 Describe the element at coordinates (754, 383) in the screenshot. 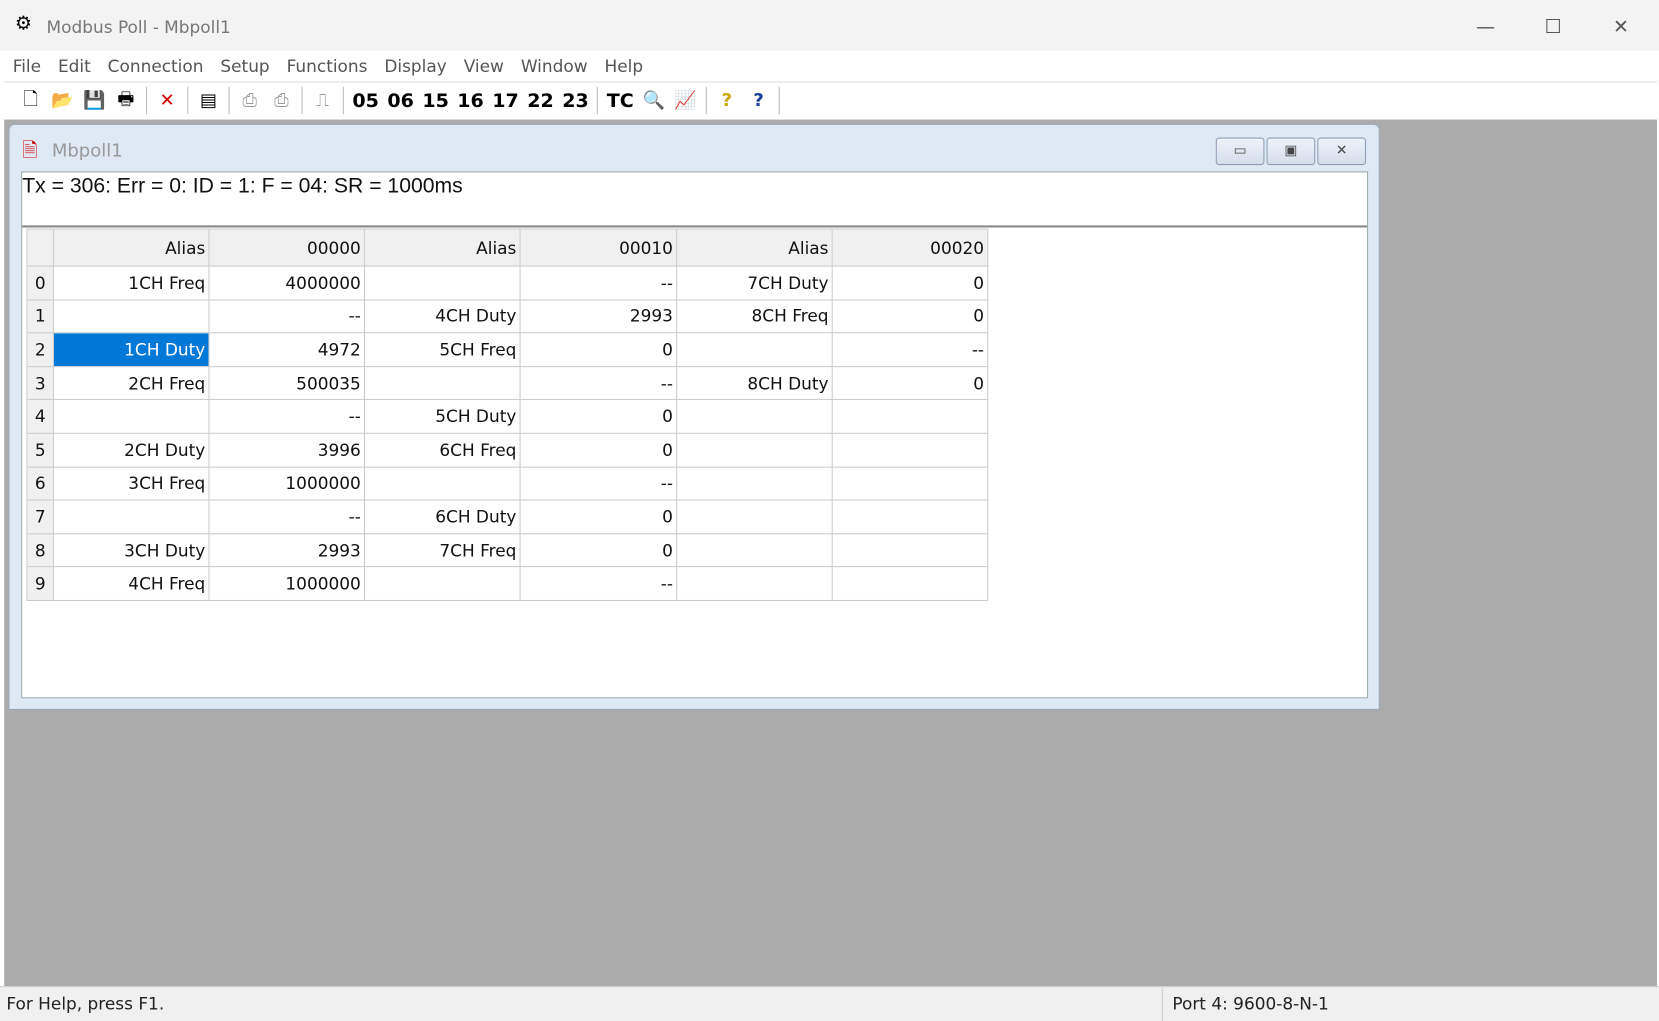

I see `alias-cell: 8CH Duty` at that location.